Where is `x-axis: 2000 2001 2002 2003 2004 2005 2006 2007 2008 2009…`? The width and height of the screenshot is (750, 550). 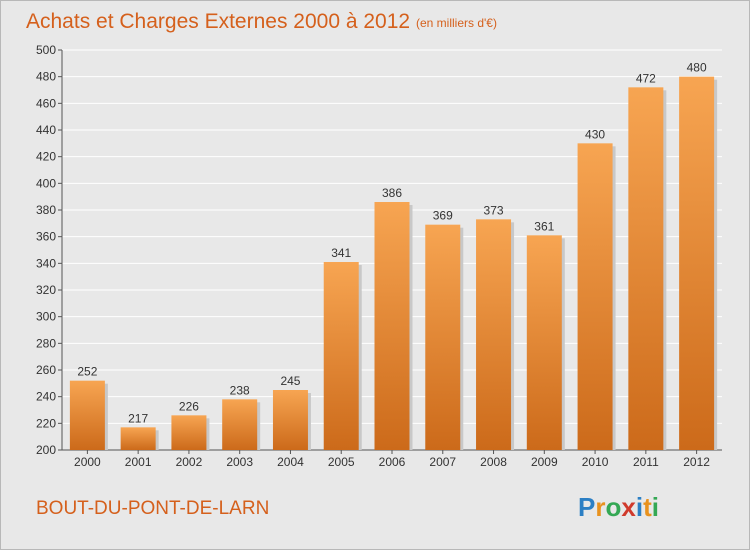 x-axis: 2000 2001 2002 2003 2004 2005 2006 2007 2008 2009… is located at coordinates (392, 459).